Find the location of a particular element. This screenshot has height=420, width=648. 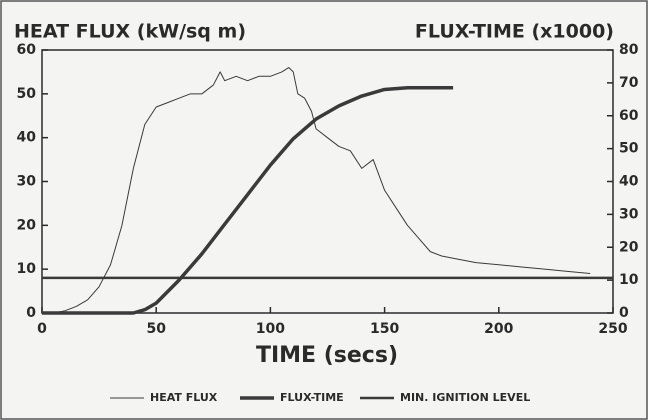

y2-tick-label: 20 is located at coordinates (629, 247).